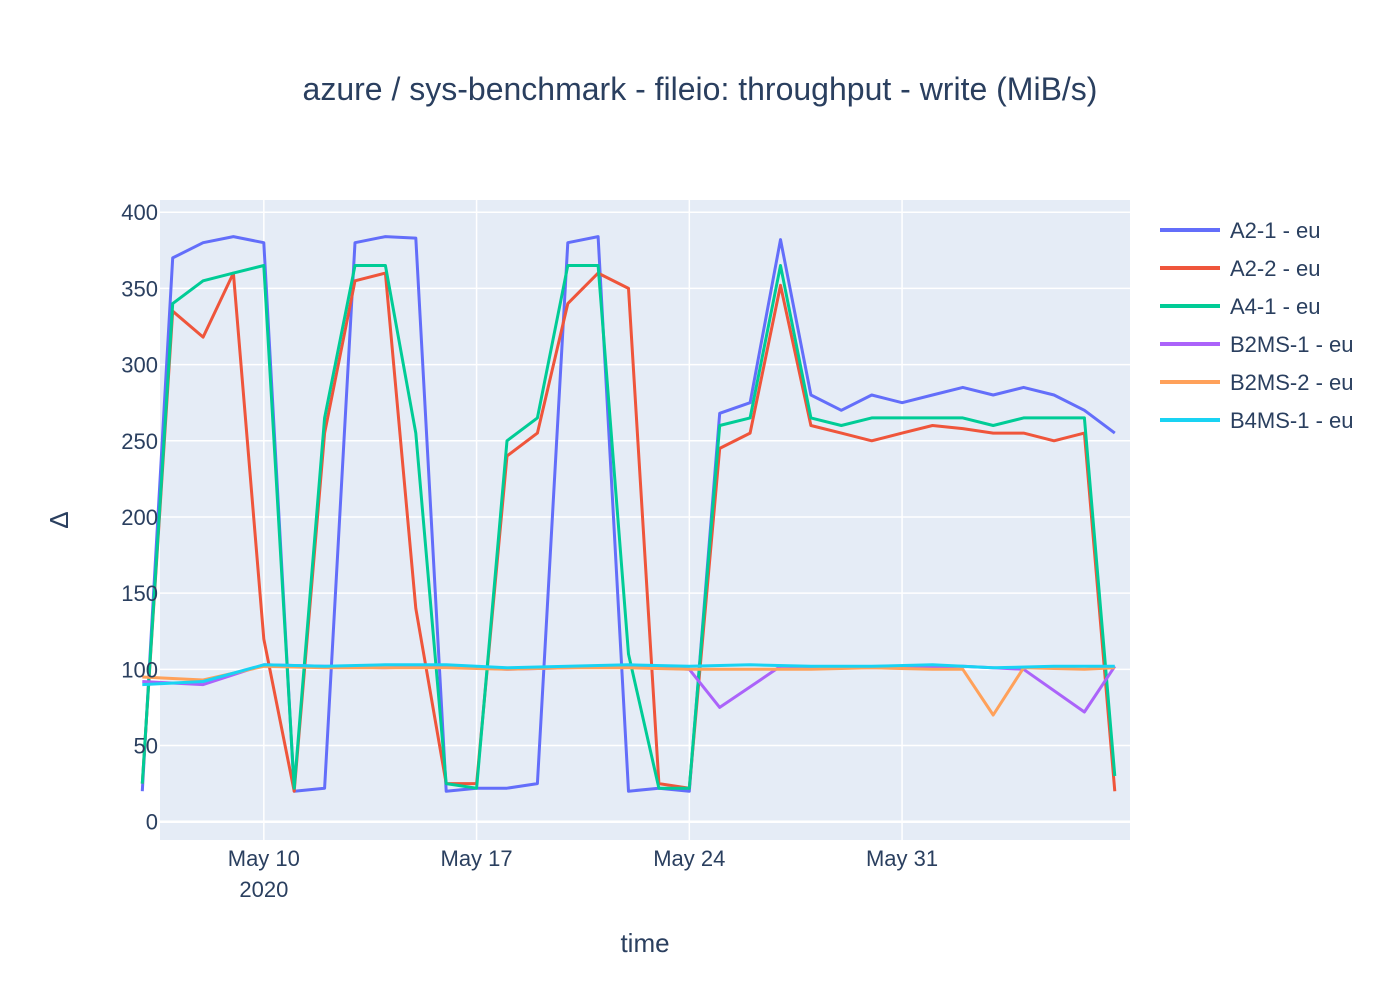 This screenshot has height=1000, width=1400. I want to click on x-axis-ticks: May 10 2020 May 17 May 24 May 31, so click(583, 874).